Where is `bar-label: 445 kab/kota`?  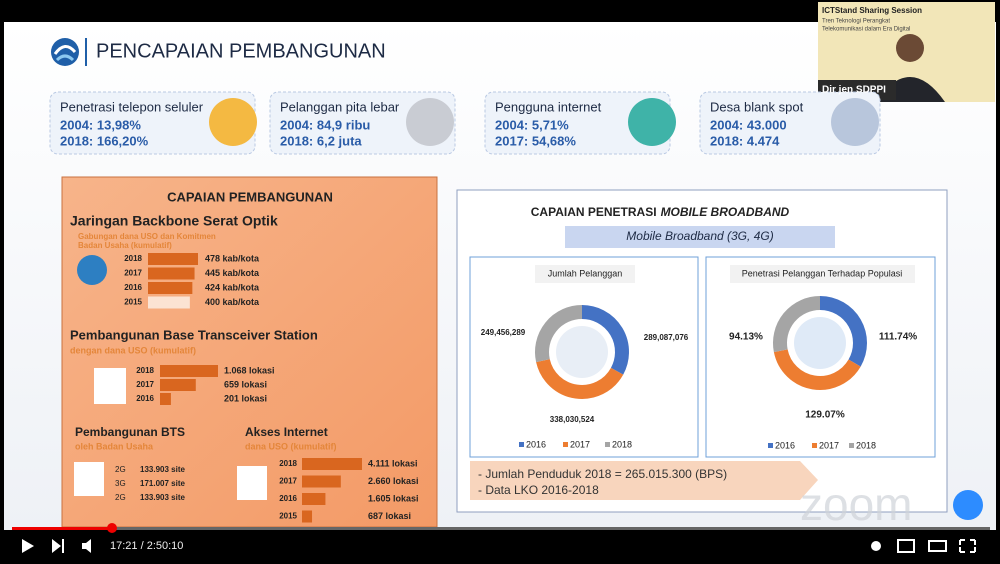
bar-label: 445 kab/kota is located at coordinates (232, 273).